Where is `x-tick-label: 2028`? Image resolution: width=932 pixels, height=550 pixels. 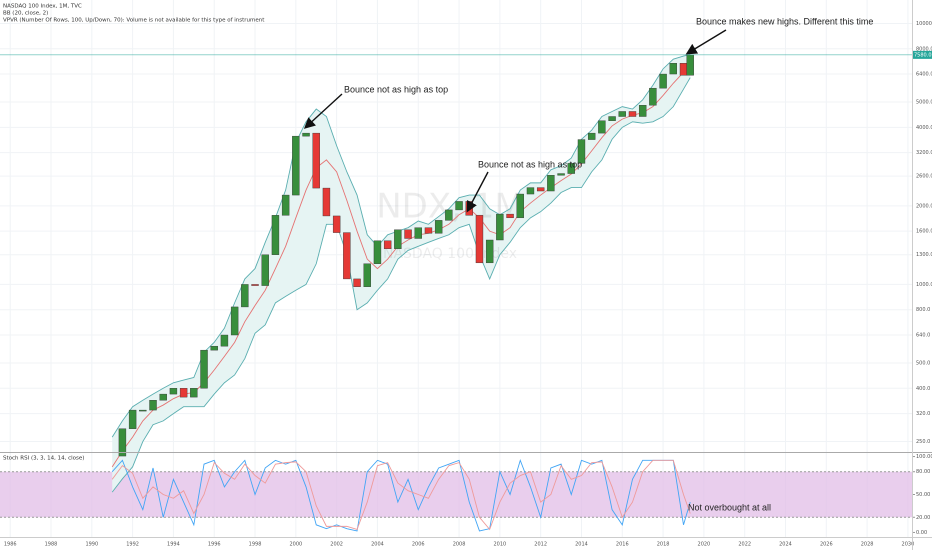
x-tick-label: 2028 is located at coordinates (867, 545).